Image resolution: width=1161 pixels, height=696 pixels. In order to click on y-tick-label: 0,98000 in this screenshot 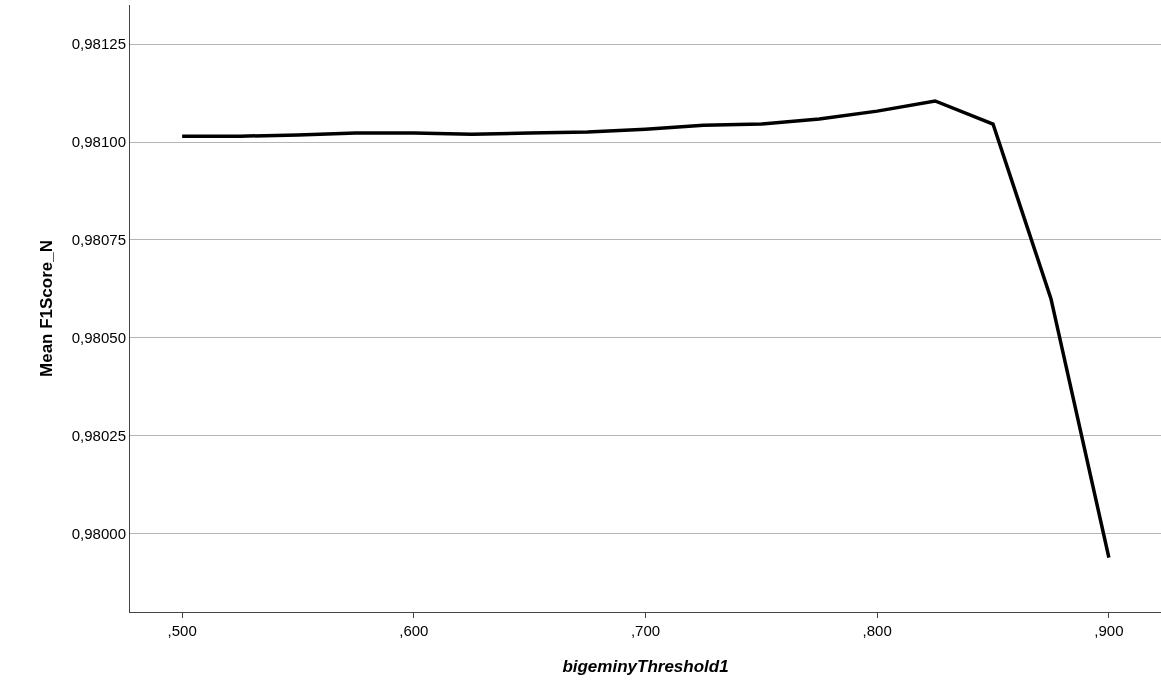, I will do `click(98, 533)`.